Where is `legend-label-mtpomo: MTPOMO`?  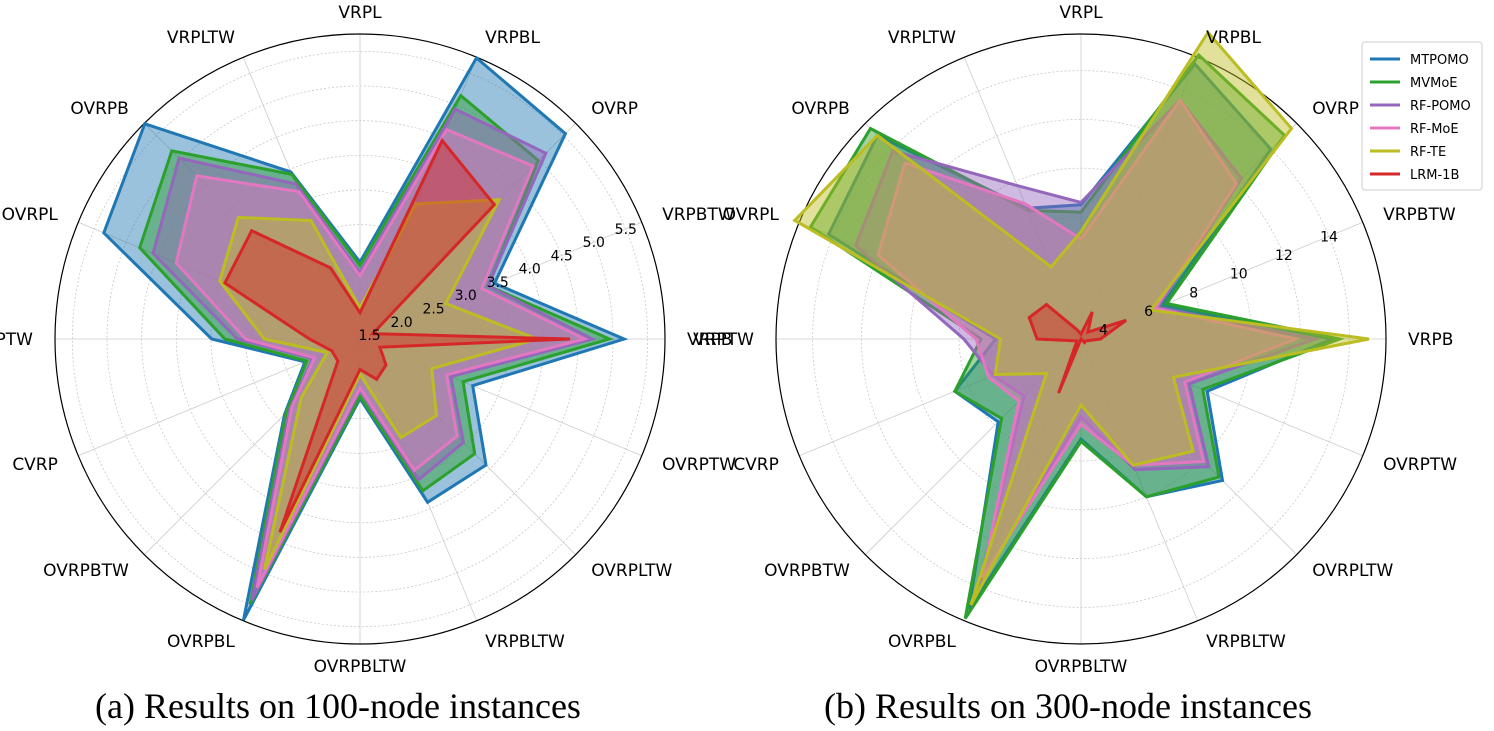 legend-label-mtpomo: MTPOMO is located at coordinates (1439, 60).